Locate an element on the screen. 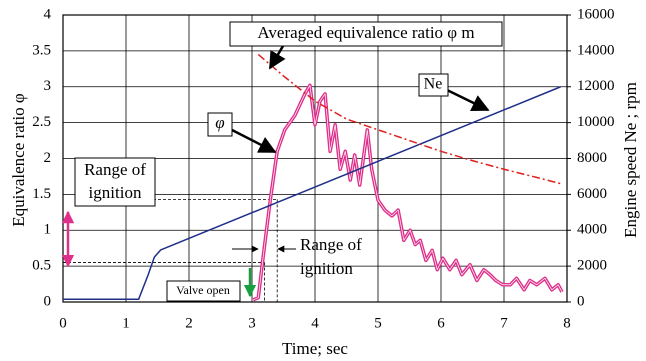 This screenshot has height=361, width=646. y-tick-label: 4 is located at coordinates (48, 14).